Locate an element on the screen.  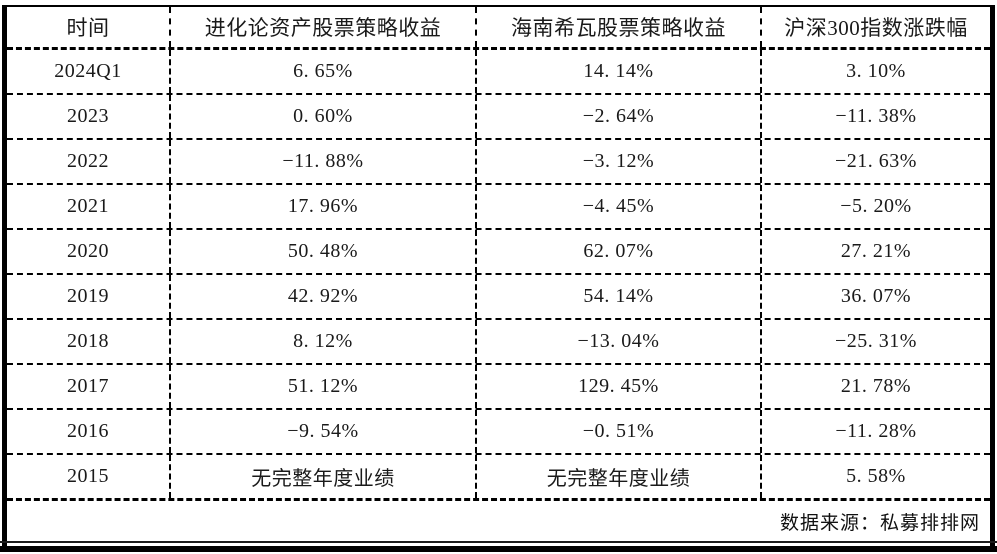
cell-csi300-change: −25. 31% is located at coordinates (876, 341).